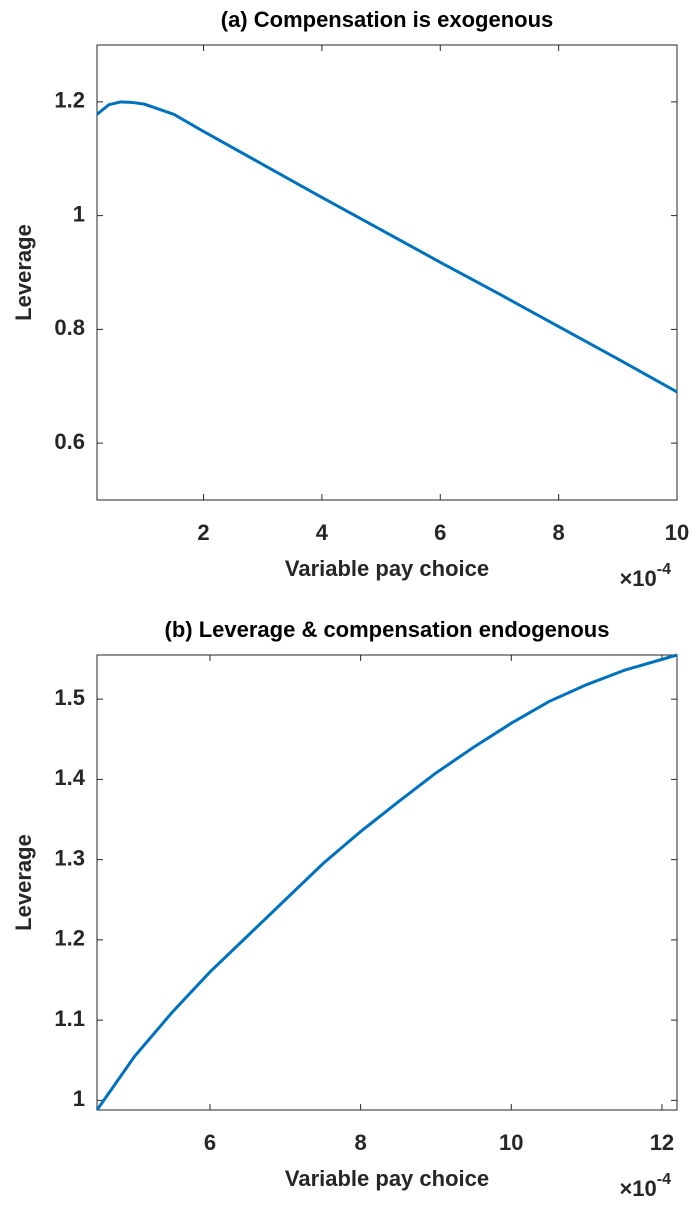 Image resolution: width=696 pixels, height=1207 pixels. Describe the element at coordinates (322, 532) in the screenshot. I see `x-tick-label: 4` at that location.